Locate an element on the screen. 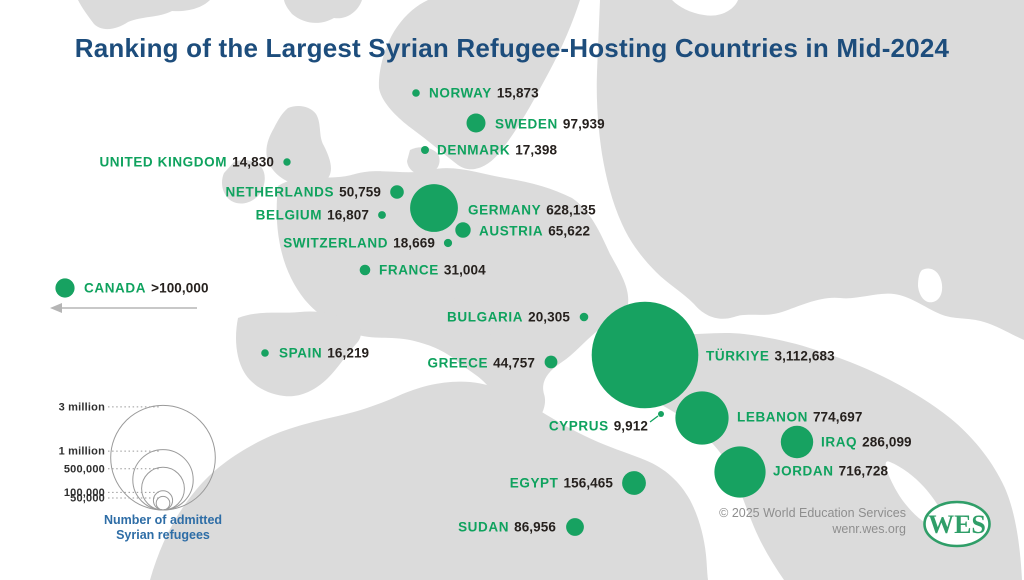 Image resolution: width=1024 pixels, height=580 pixels. label-france: FRANCE 31,004 is located at coordinates (432, 270).